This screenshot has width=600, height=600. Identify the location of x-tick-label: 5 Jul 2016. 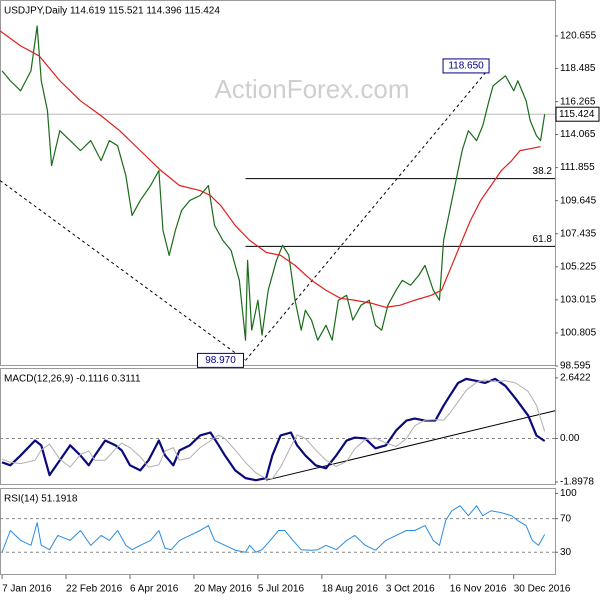
(281, 589).